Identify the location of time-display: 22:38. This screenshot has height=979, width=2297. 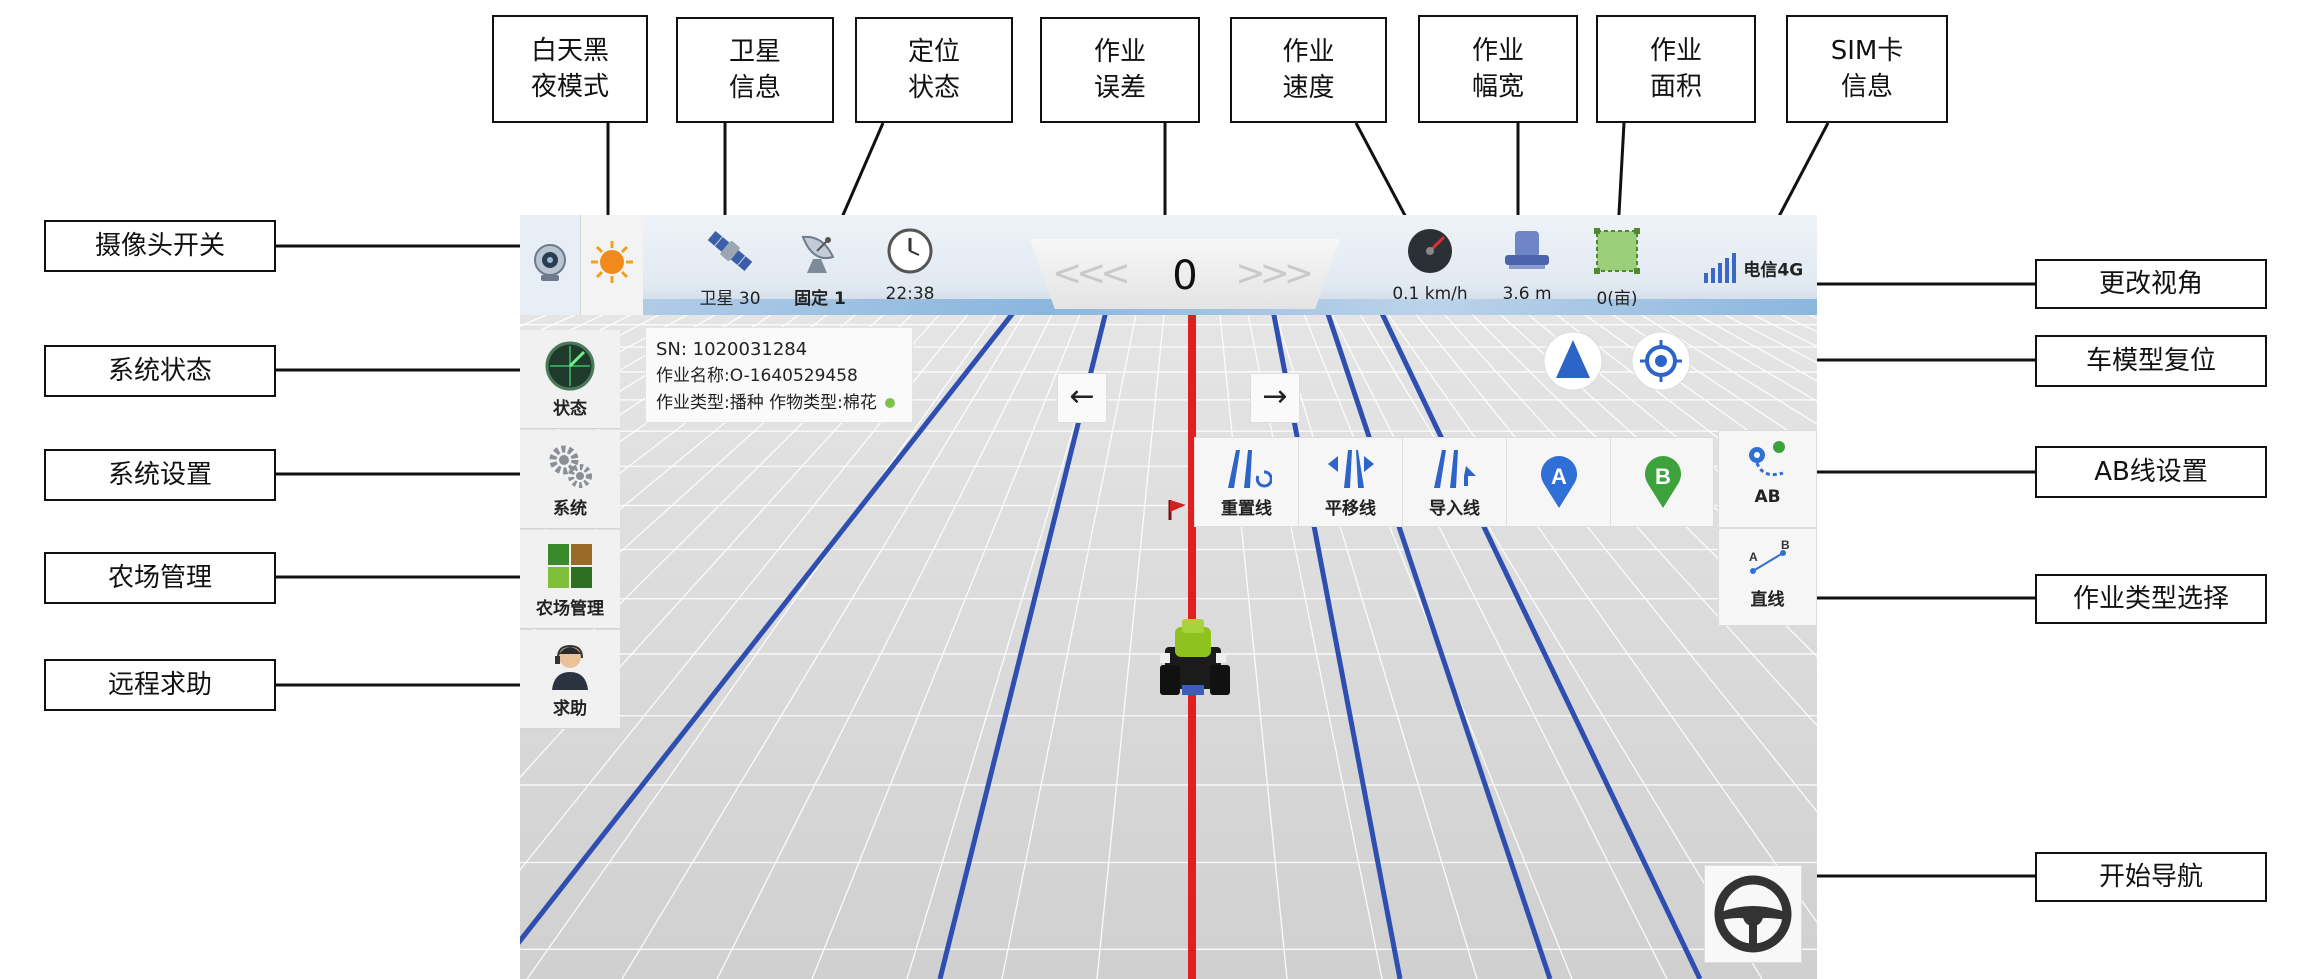
(910, 294).